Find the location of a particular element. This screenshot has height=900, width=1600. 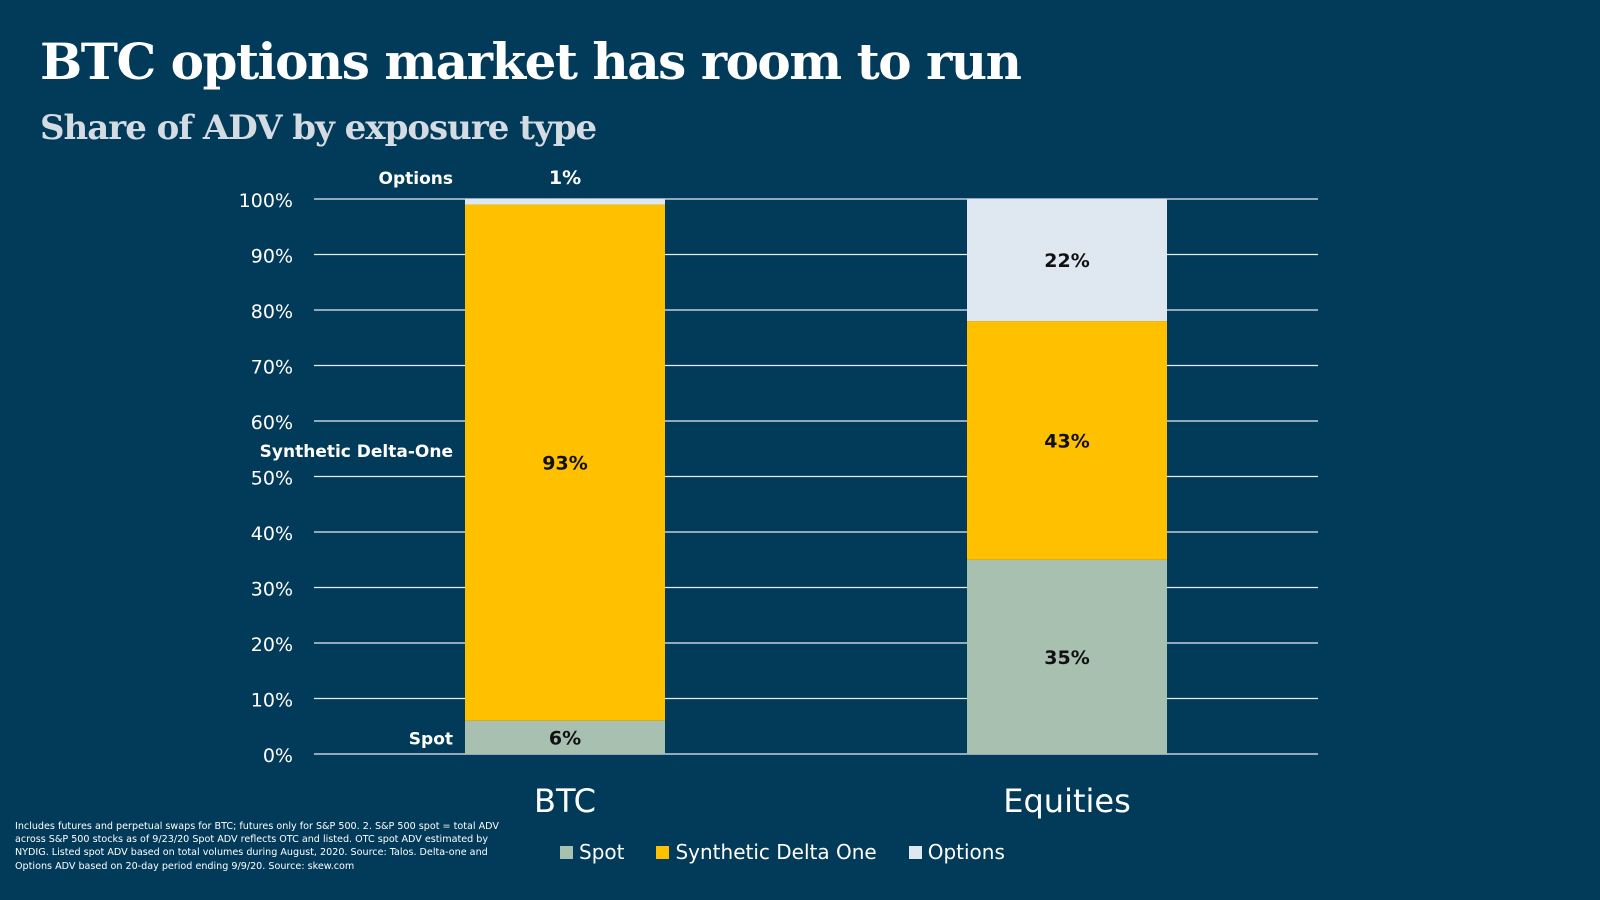

legend-label: Synthetic Delta One is located at coordinates (776, 852).